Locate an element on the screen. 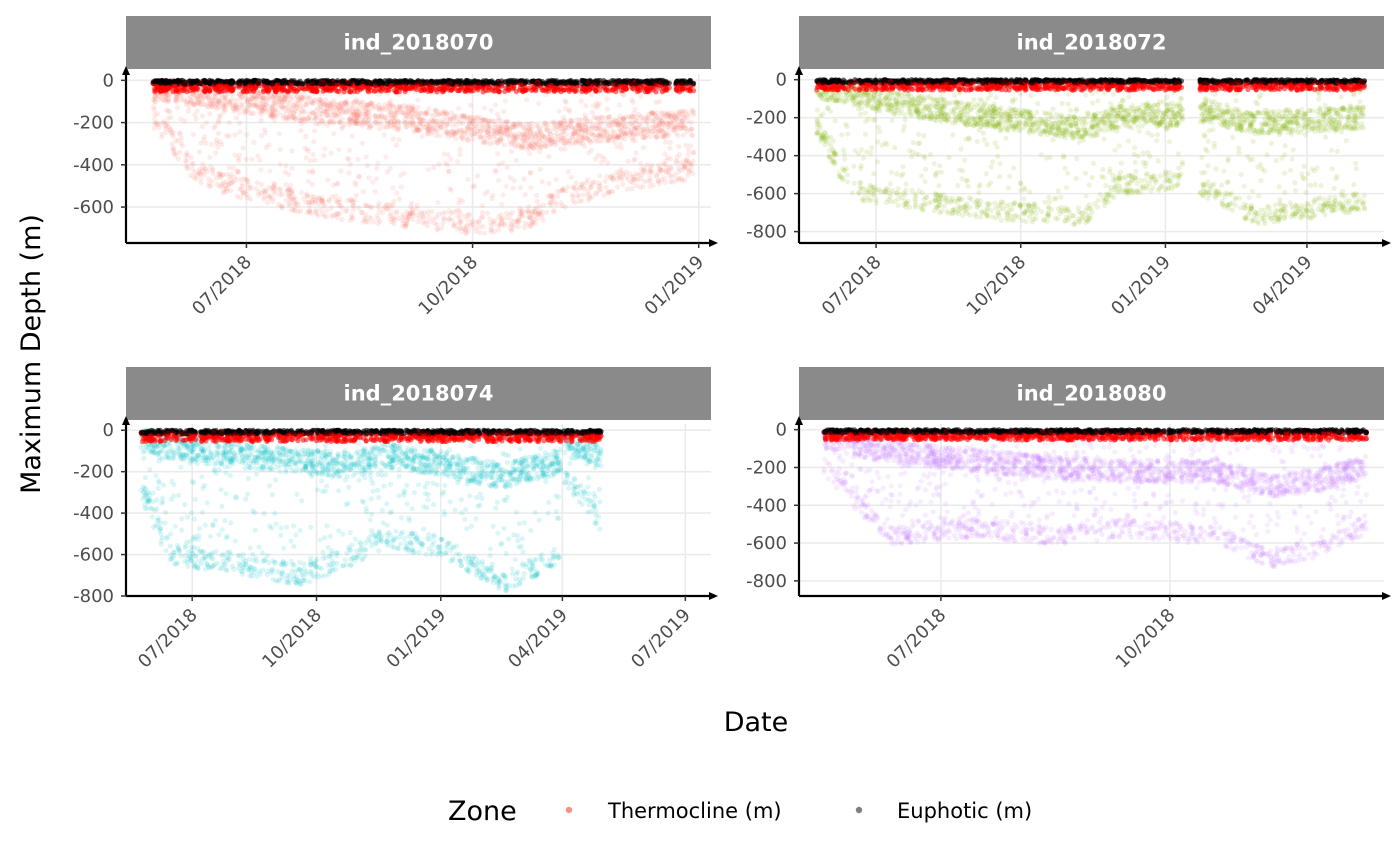  y-tick-label: -600 is located at coordinates (93, 207).